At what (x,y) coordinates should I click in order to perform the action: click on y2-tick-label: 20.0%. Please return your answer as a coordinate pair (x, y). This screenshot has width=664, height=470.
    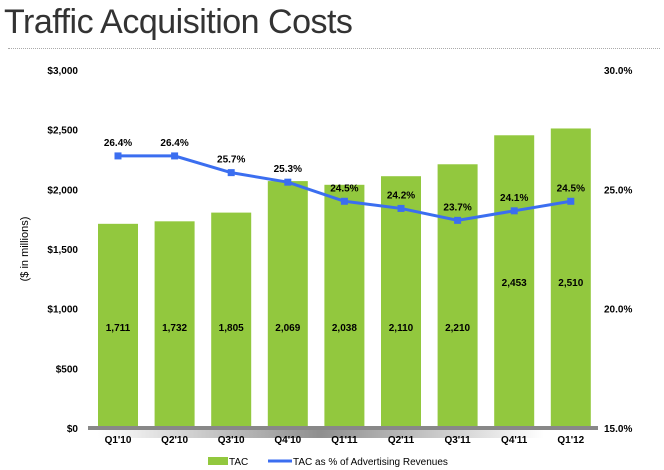
    Looking at the image, I should click on (618, 310).